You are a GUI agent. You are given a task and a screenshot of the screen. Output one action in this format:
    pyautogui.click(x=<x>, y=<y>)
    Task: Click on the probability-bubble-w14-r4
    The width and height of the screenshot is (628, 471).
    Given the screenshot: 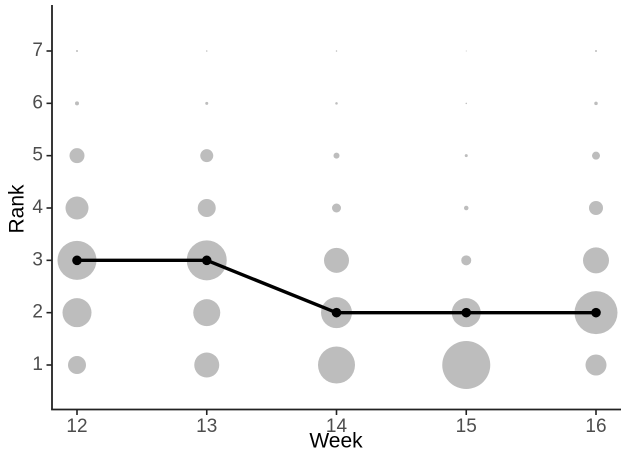 What is the action you would take?
    pyautogui.click(x=336, y=208)
    